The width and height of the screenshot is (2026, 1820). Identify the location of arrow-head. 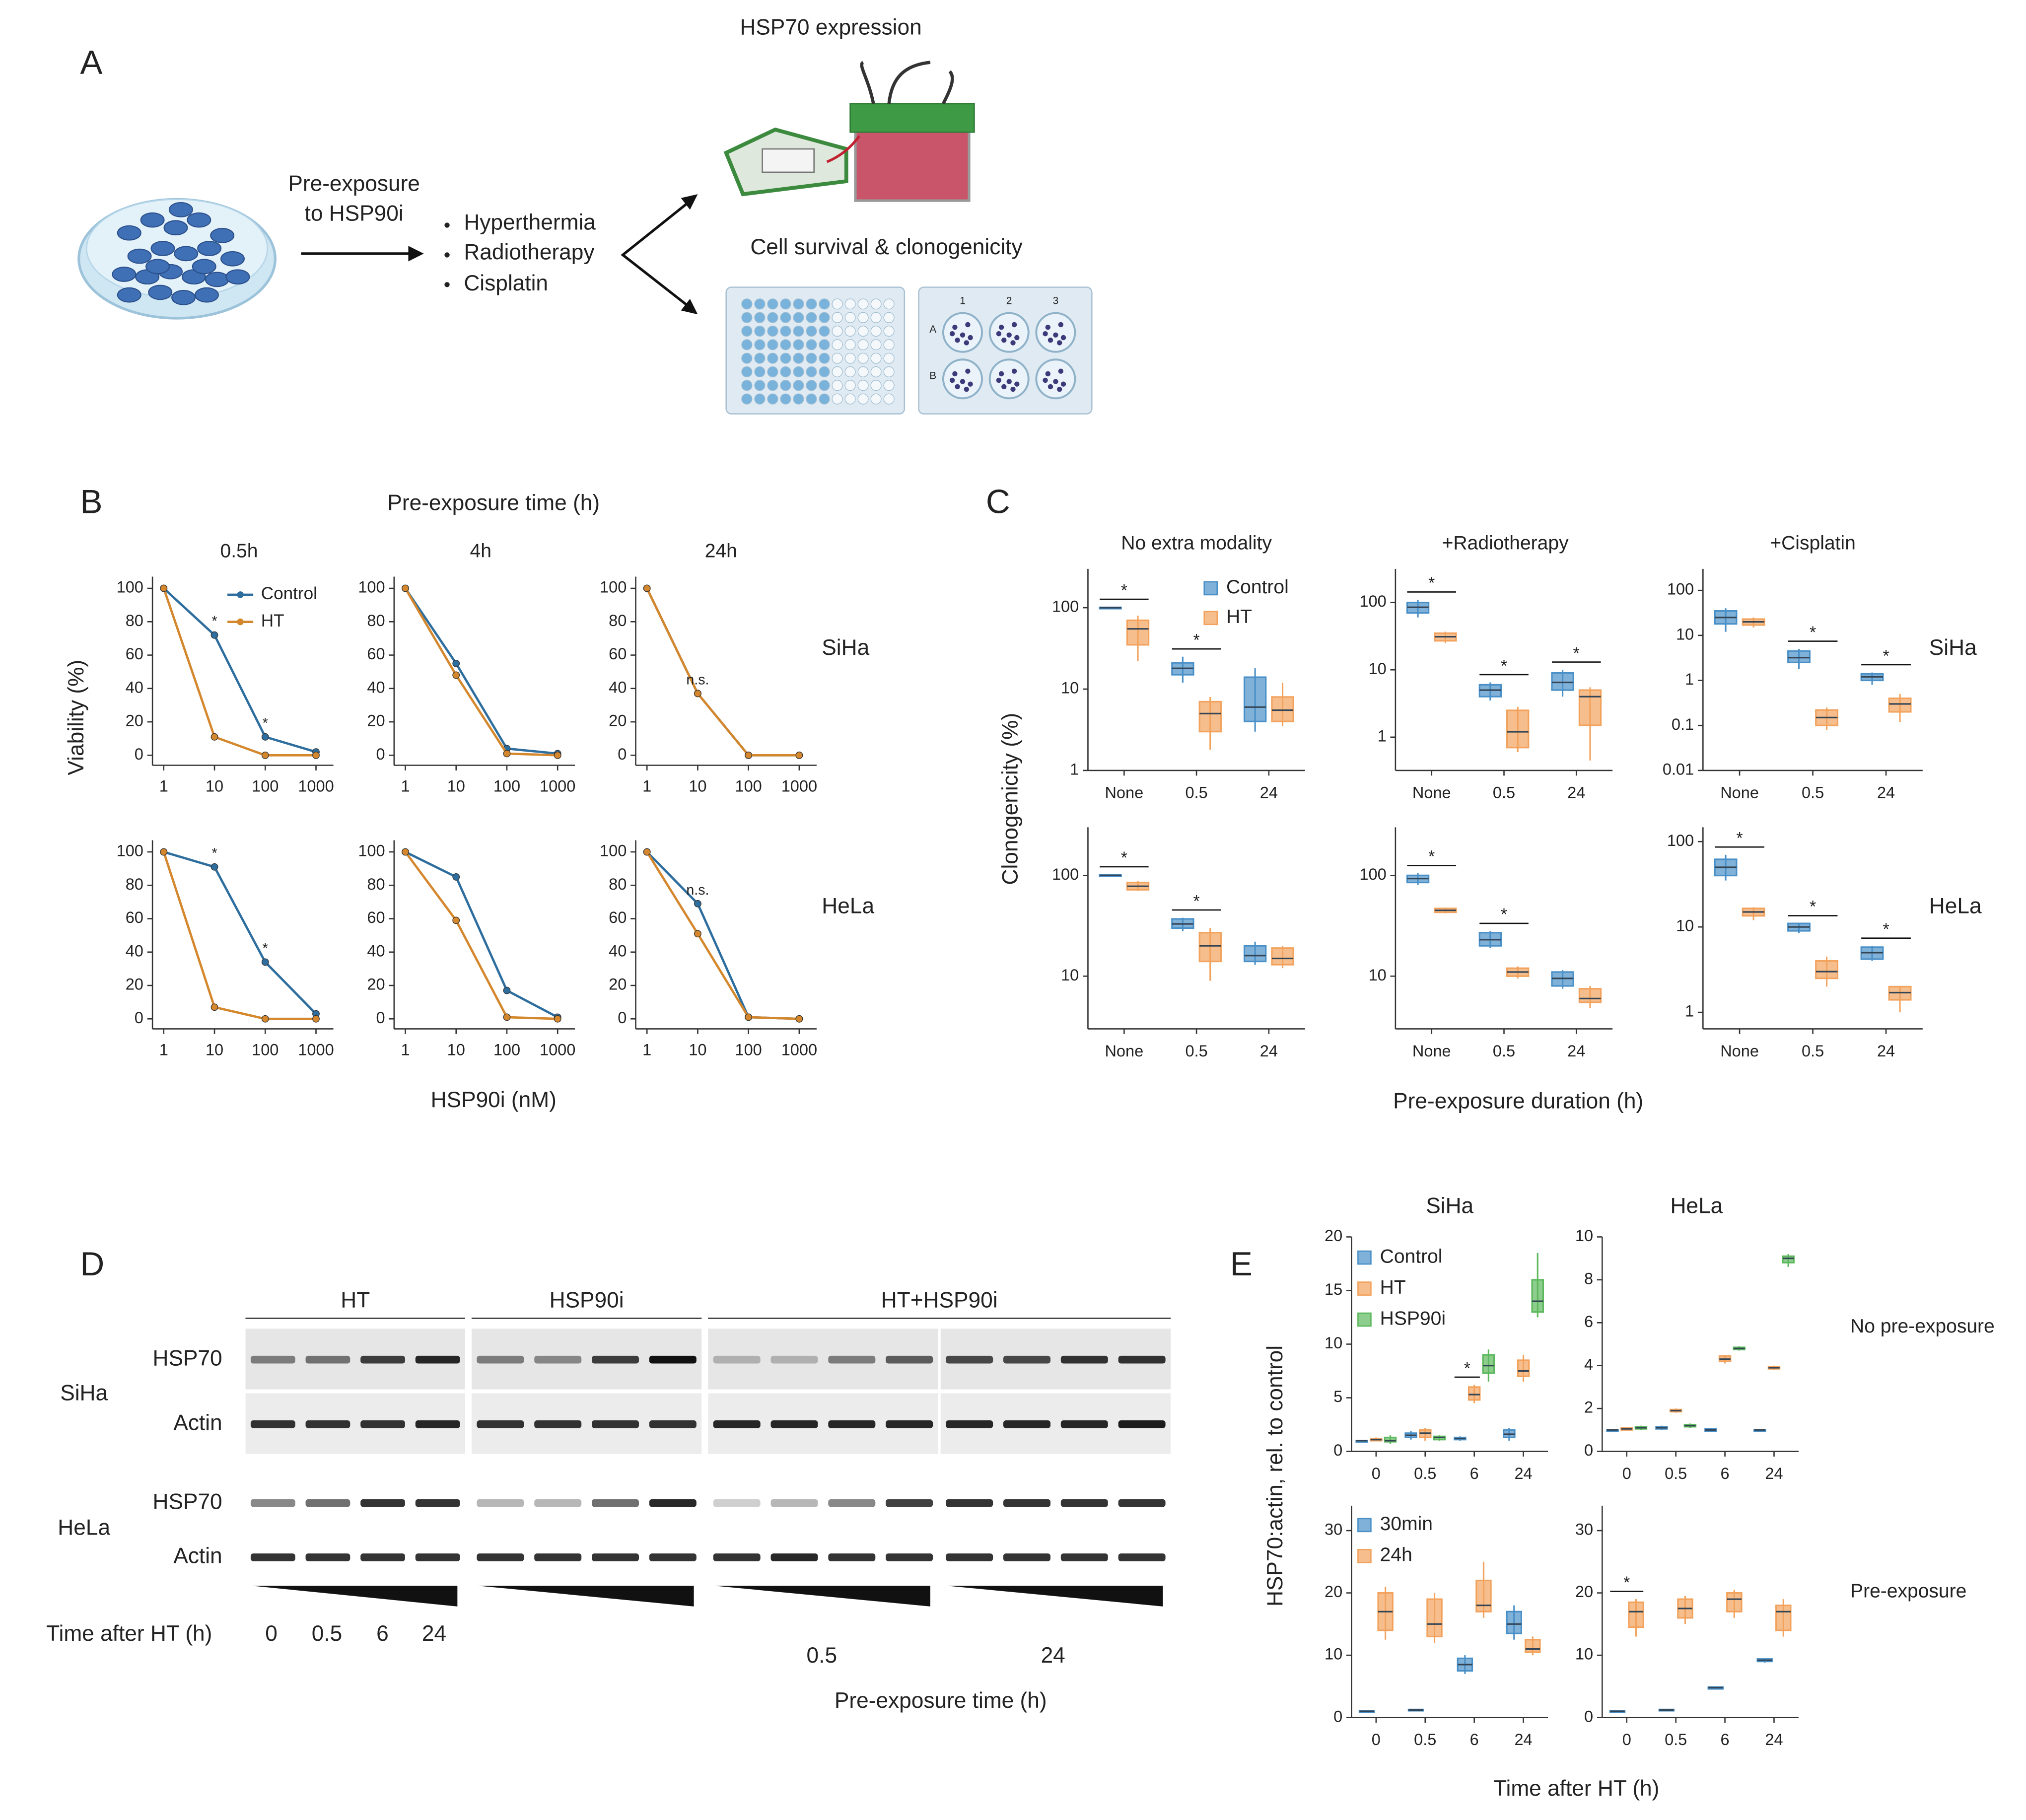
(416, 254).